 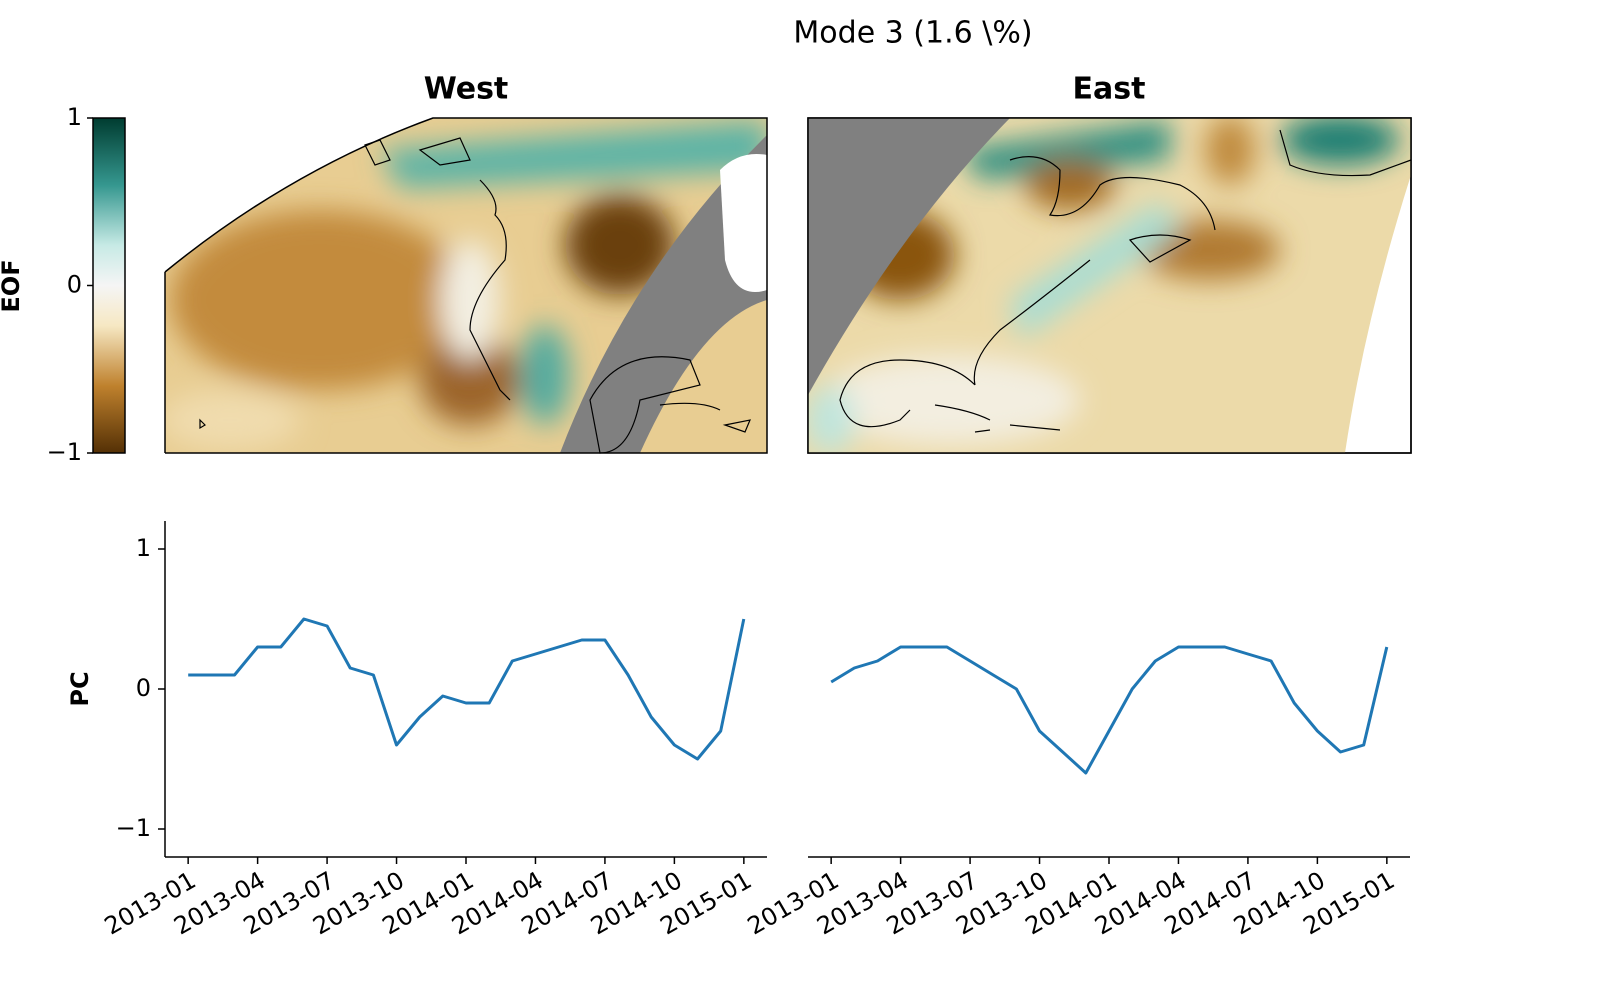 I want to click on map-title: East, so click(x=1109, y=89).